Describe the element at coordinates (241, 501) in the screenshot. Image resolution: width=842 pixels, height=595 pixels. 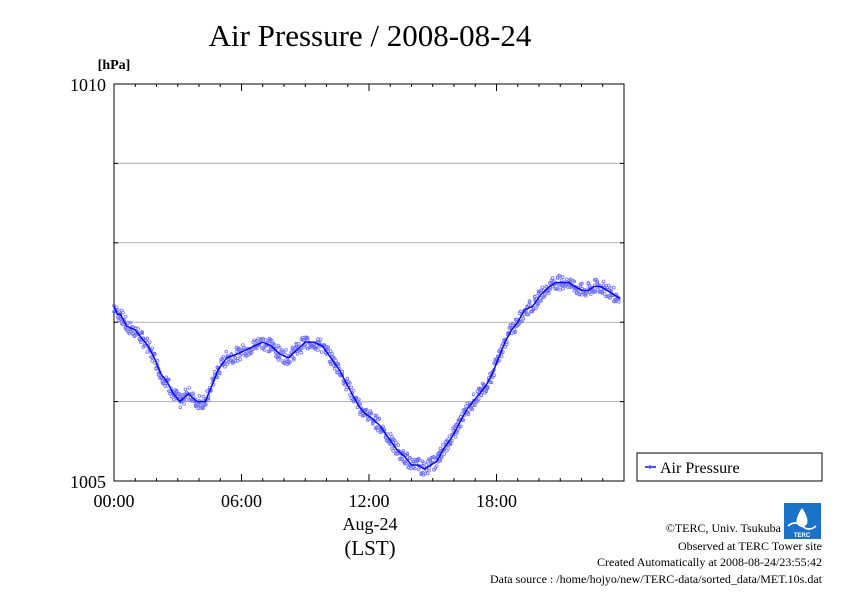
I see `x-tick-label: 06:00` at that location.